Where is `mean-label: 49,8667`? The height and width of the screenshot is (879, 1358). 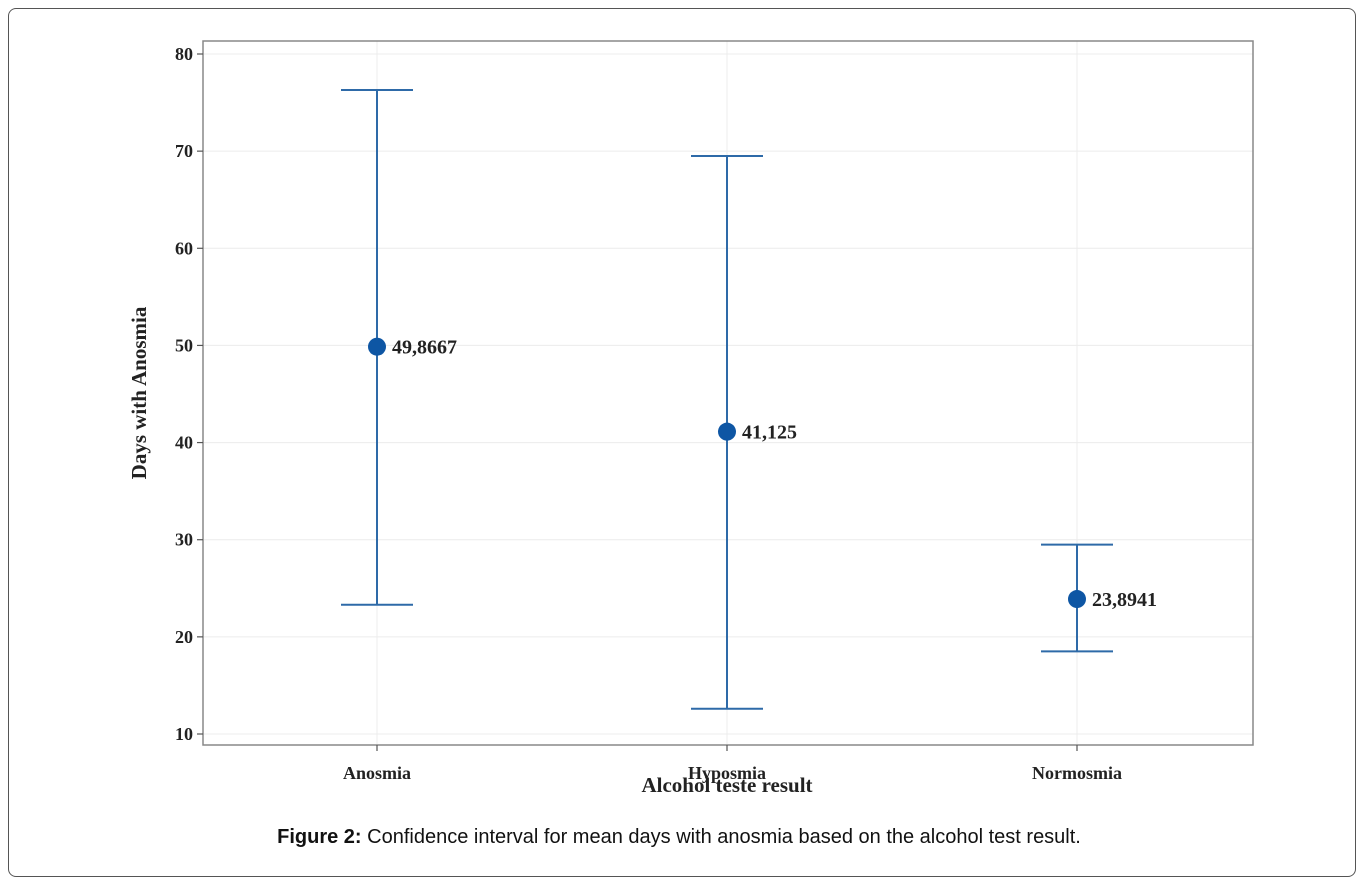 mean-label: 49,8667 is located at coordinates (424, 348).